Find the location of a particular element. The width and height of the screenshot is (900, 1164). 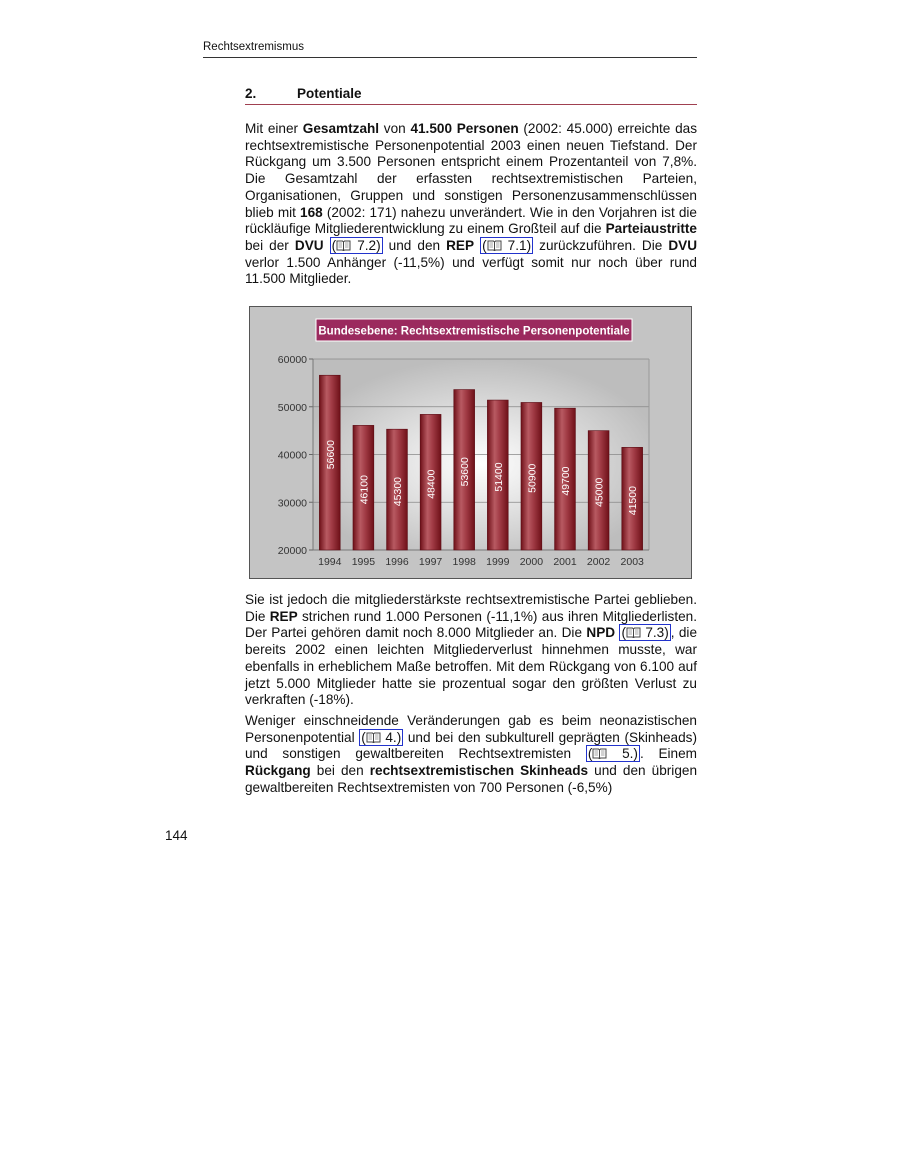

section-number: 2. is located at coordinates (251, 93).